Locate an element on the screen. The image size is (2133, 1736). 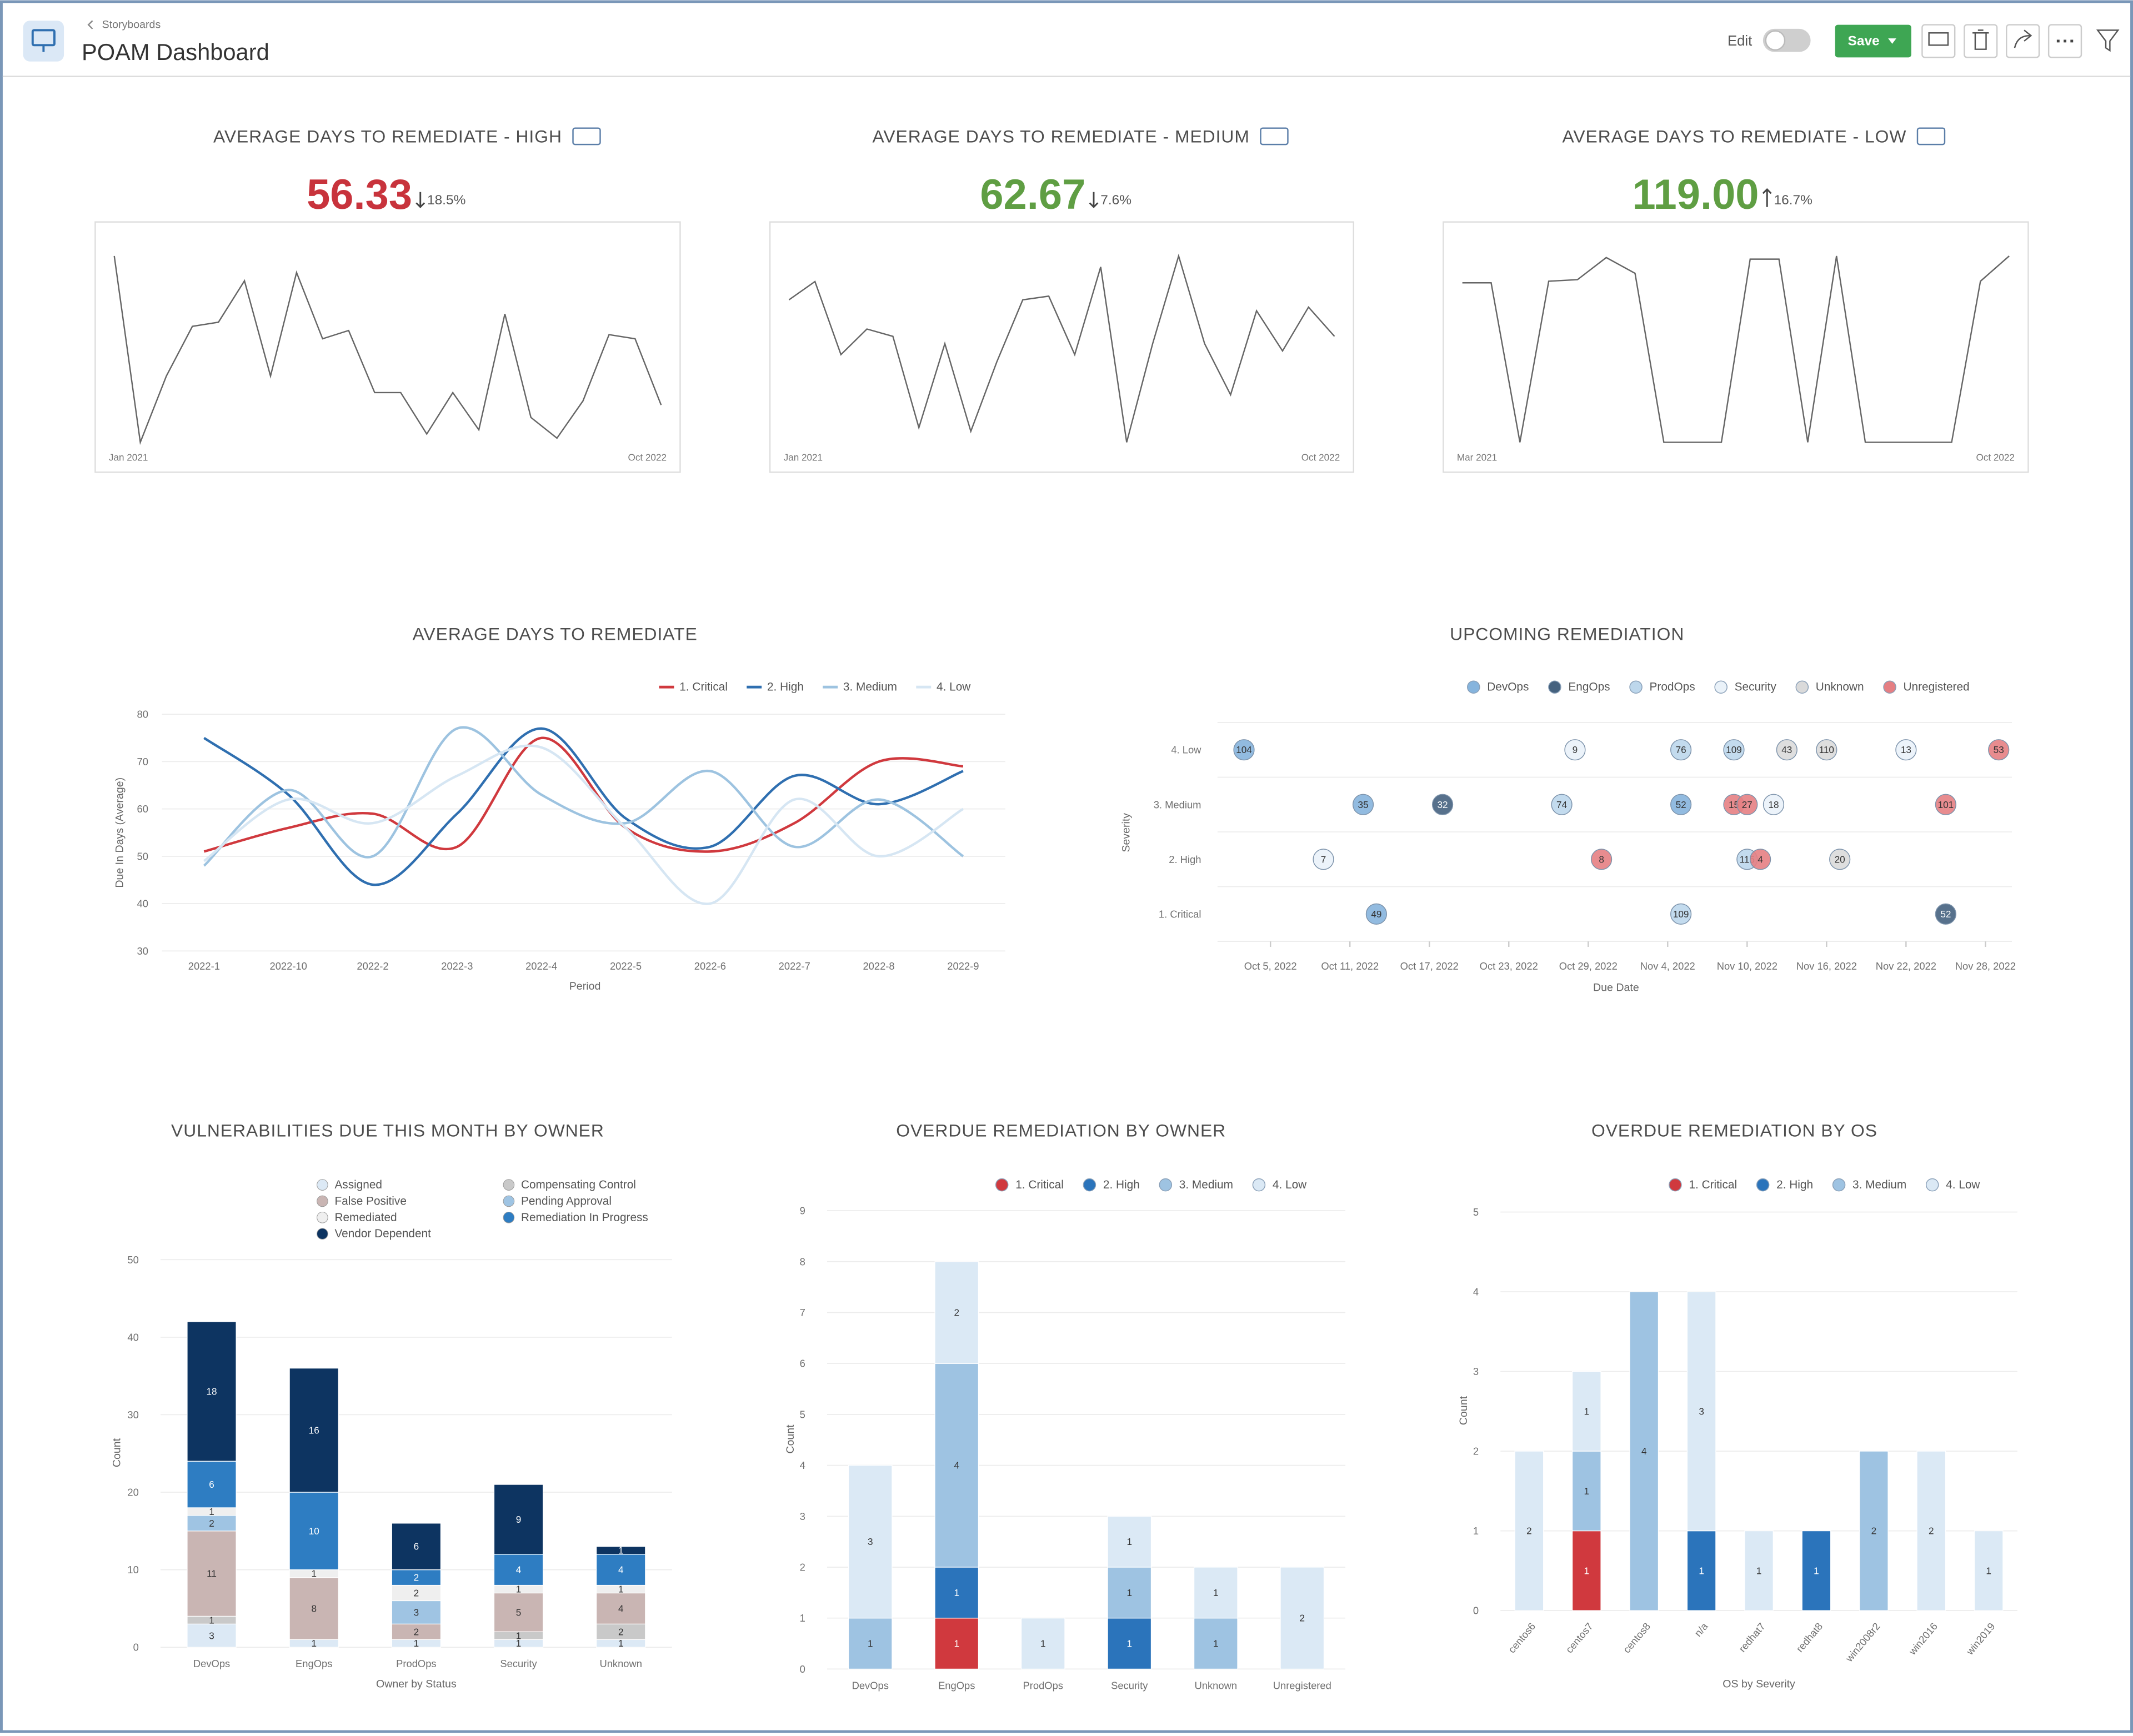
bubble-label: 27 is located at coordinates (1747, 804).